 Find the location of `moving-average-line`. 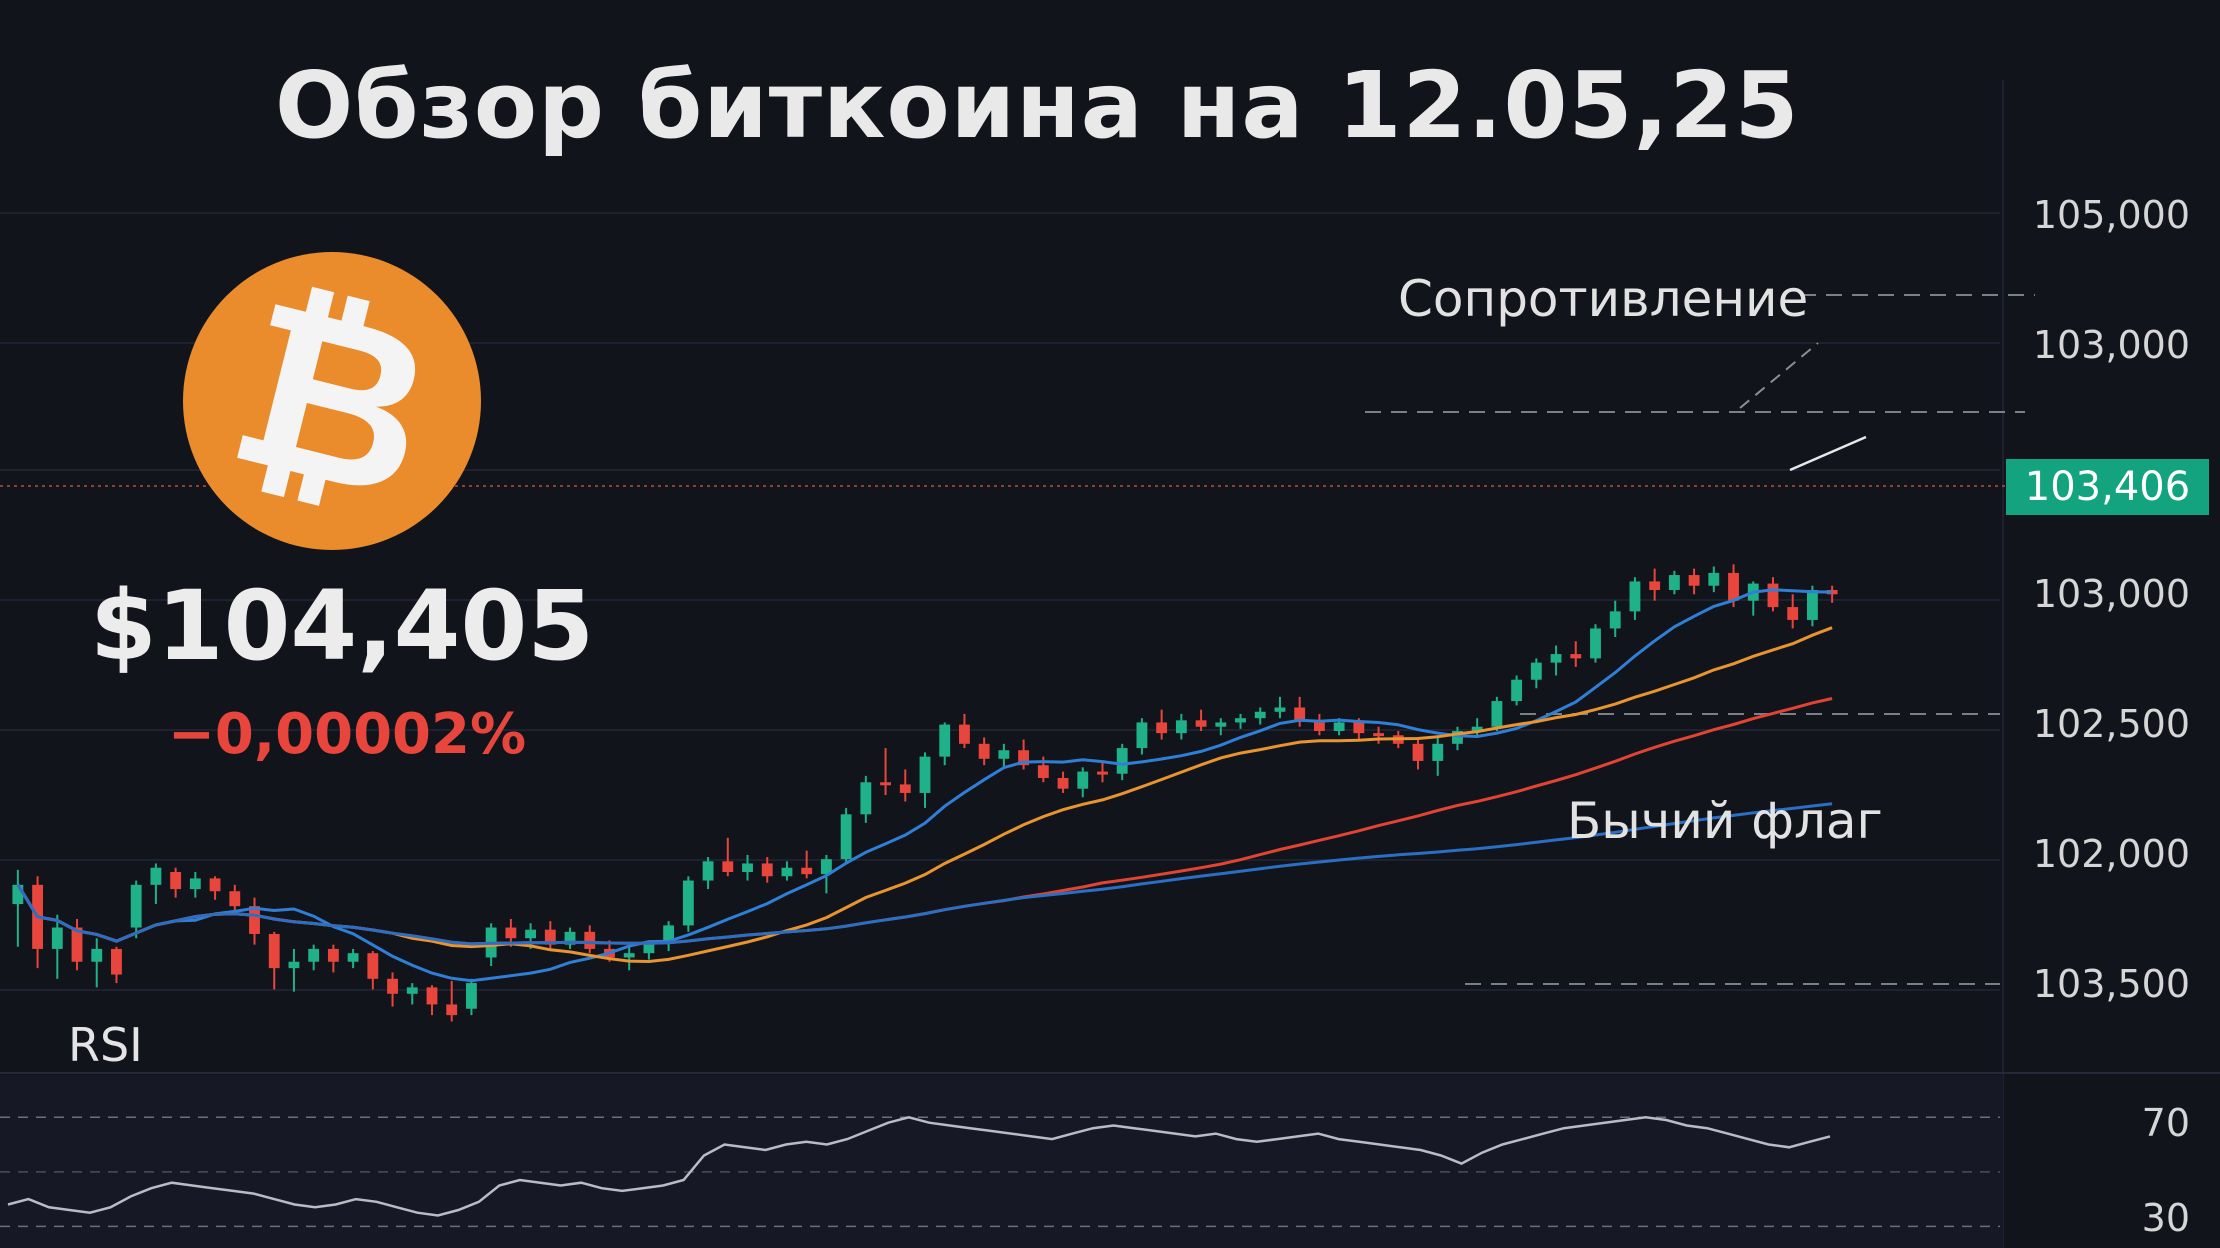

moving-average-line is located at coordinates (924, 874).